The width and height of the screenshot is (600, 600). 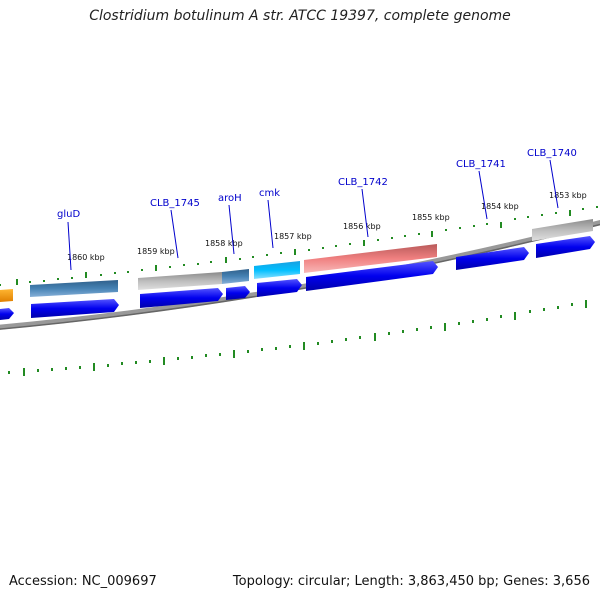 I want to click on upper-major-ticks, so click(x=293, y=247).